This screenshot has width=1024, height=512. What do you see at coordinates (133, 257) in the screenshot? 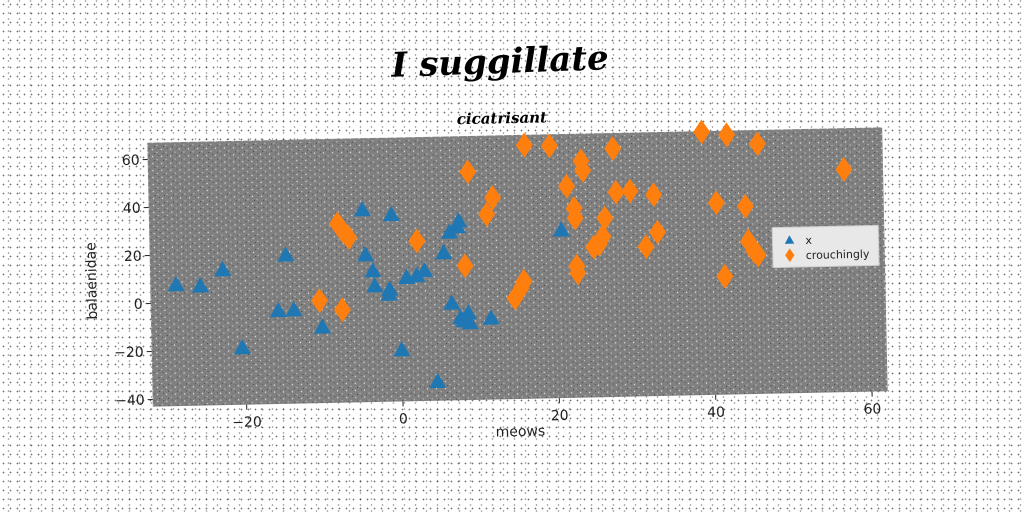
I see `y-tick-label: 20` at bounding box center [133, 257].